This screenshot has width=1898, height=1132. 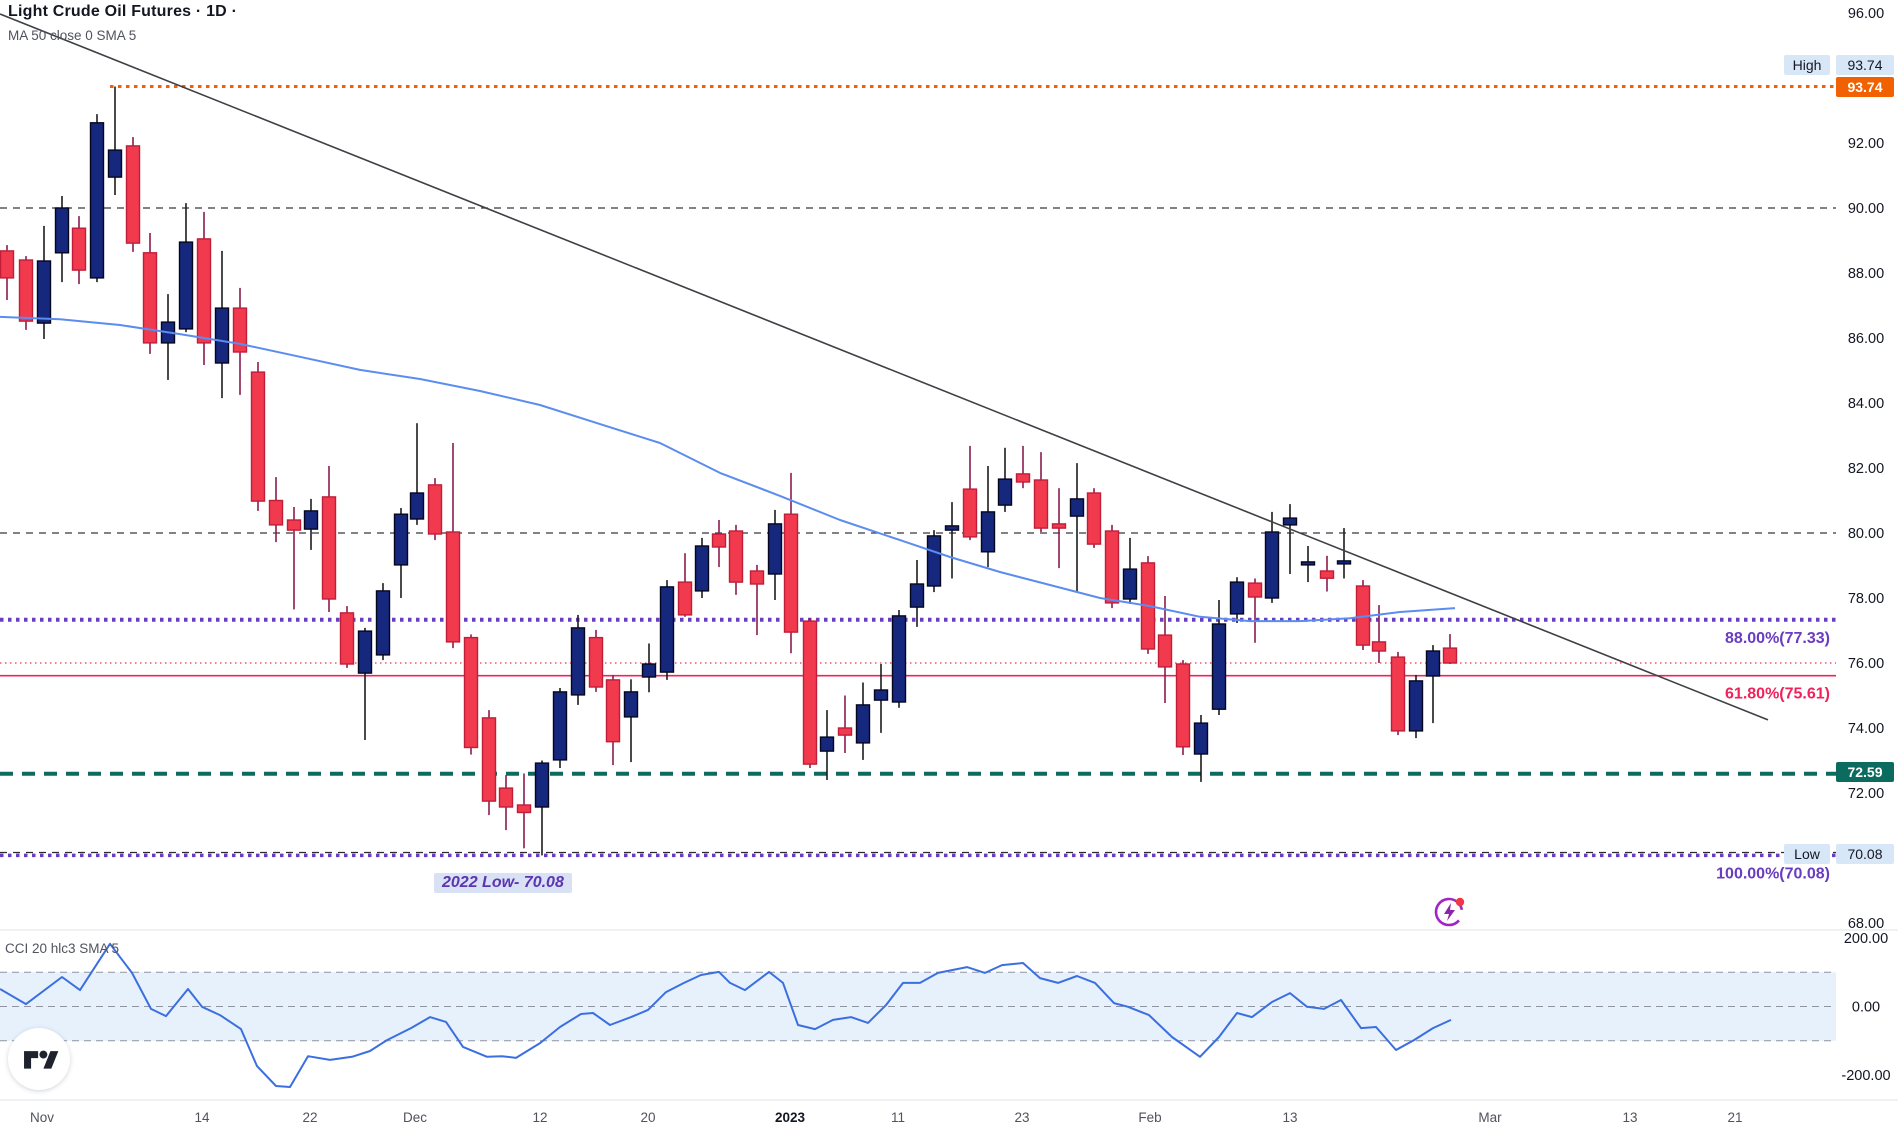 What do you see at coordinates (123, 11) in the screenshot?
I see `symbol-title: Light Crude Oil Futures · 1D ·` at bounding box center [123, 11].